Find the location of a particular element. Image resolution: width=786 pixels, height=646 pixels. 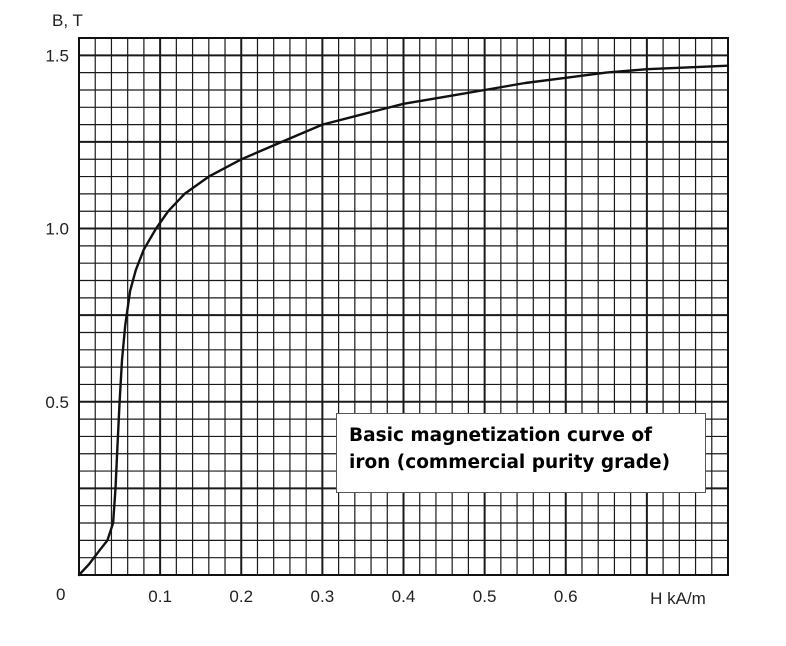

x-tick-labels: 0.1 0.2 0.3 0.4 0.5 0.6 is located at coordinates (362, 596).